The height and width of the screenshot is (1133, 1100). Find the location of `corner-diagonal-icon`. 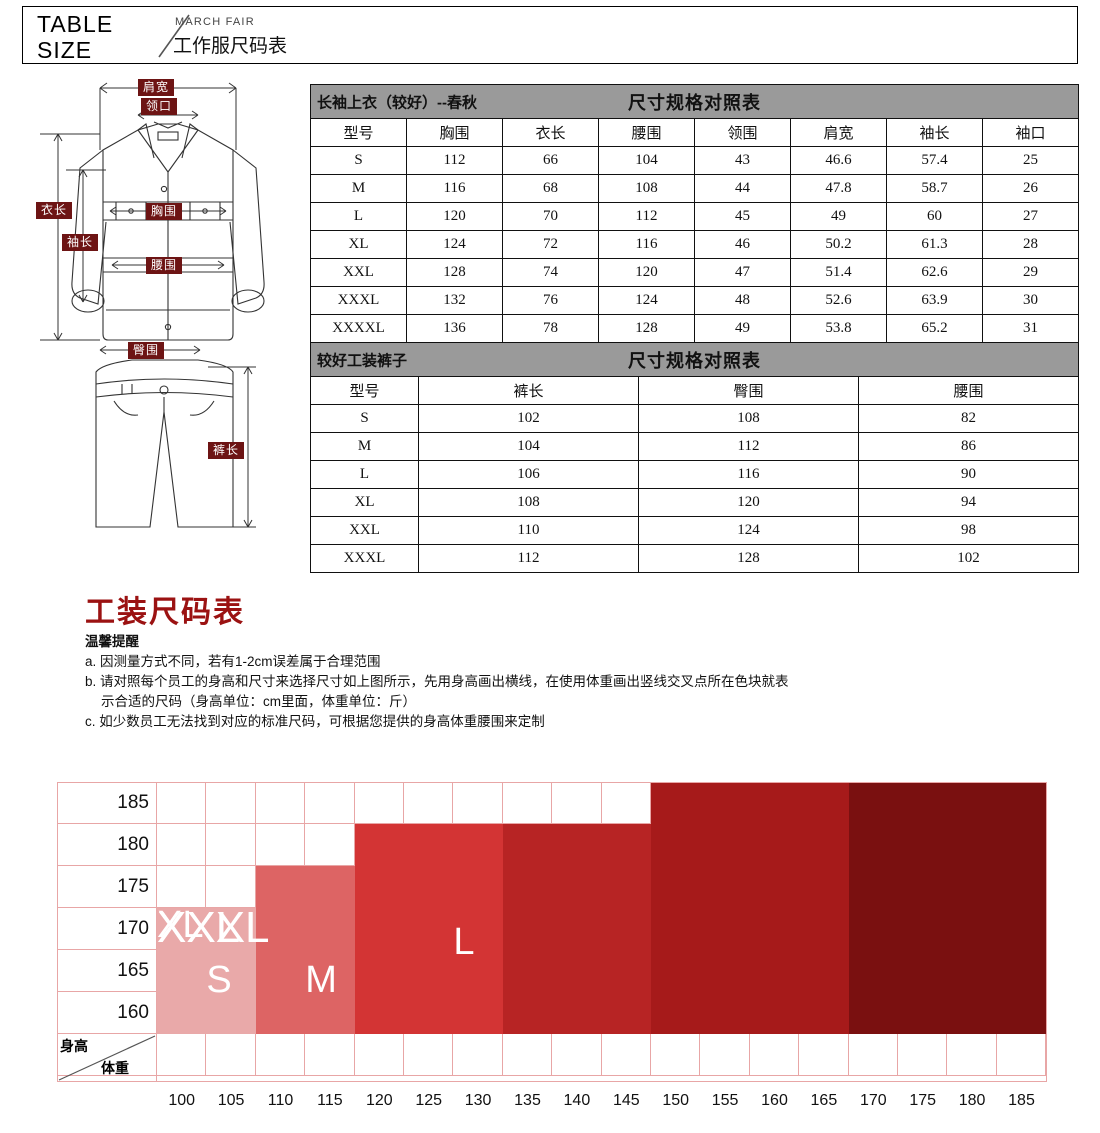

corner-diagonal-icon is located at coordinates (107, 1058).